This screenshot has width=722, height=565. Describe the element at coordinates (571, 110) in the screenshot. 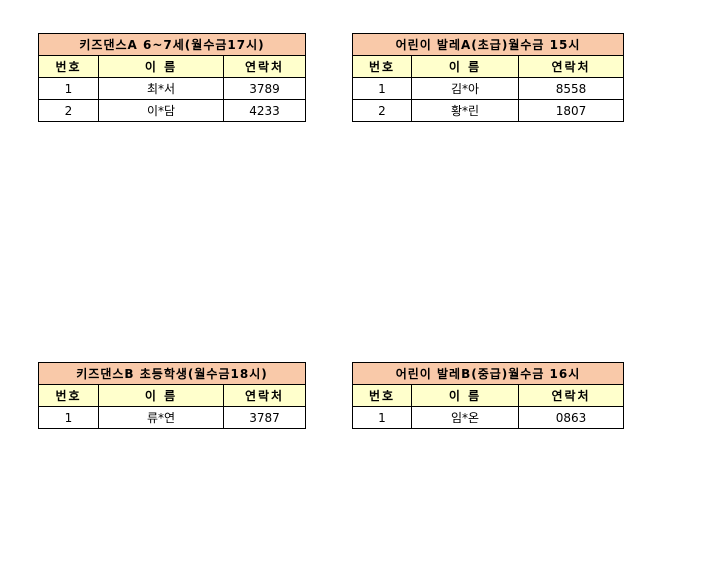

I see `cell-contact: 1807` at that location.